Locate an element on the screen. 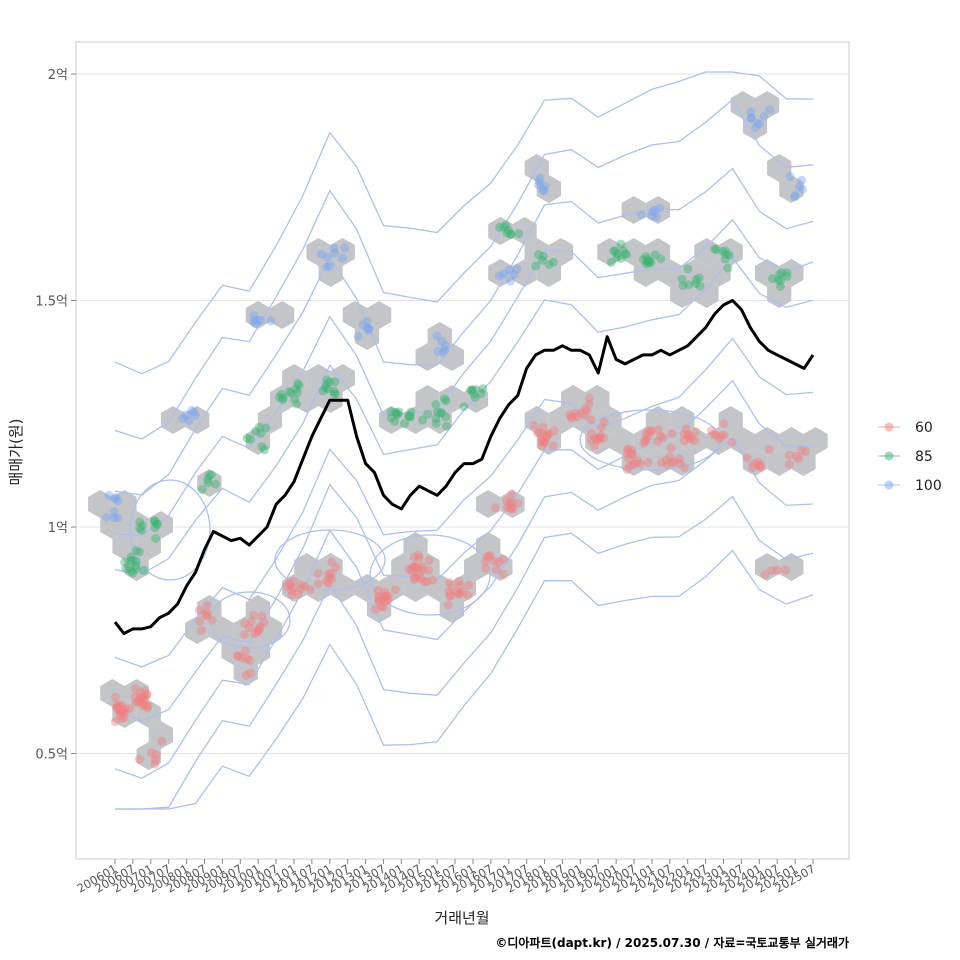 The image size is (960, 960). y-tick-label: 2억 is located at coordinates (58, 75).